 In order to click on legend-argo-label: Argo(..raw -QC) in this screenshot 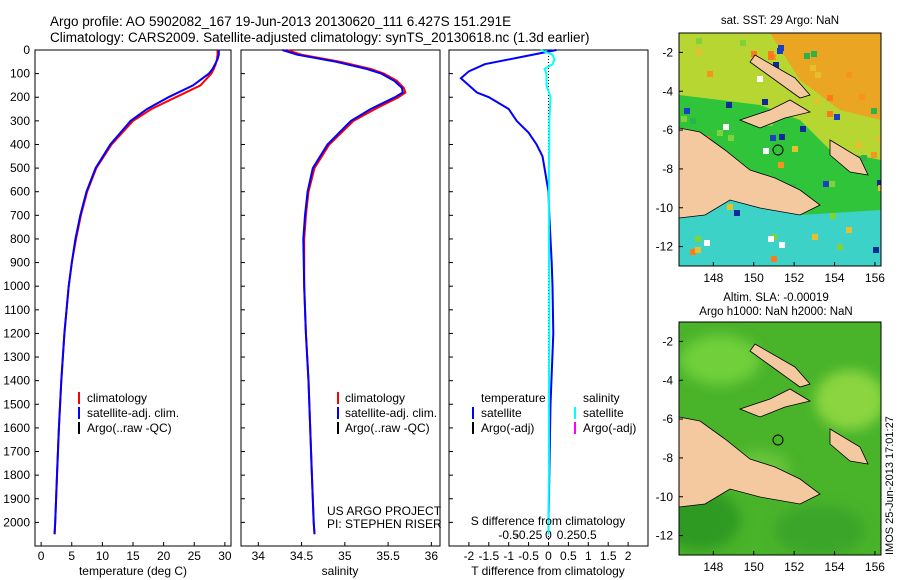, I will do `click(129, 428)`.